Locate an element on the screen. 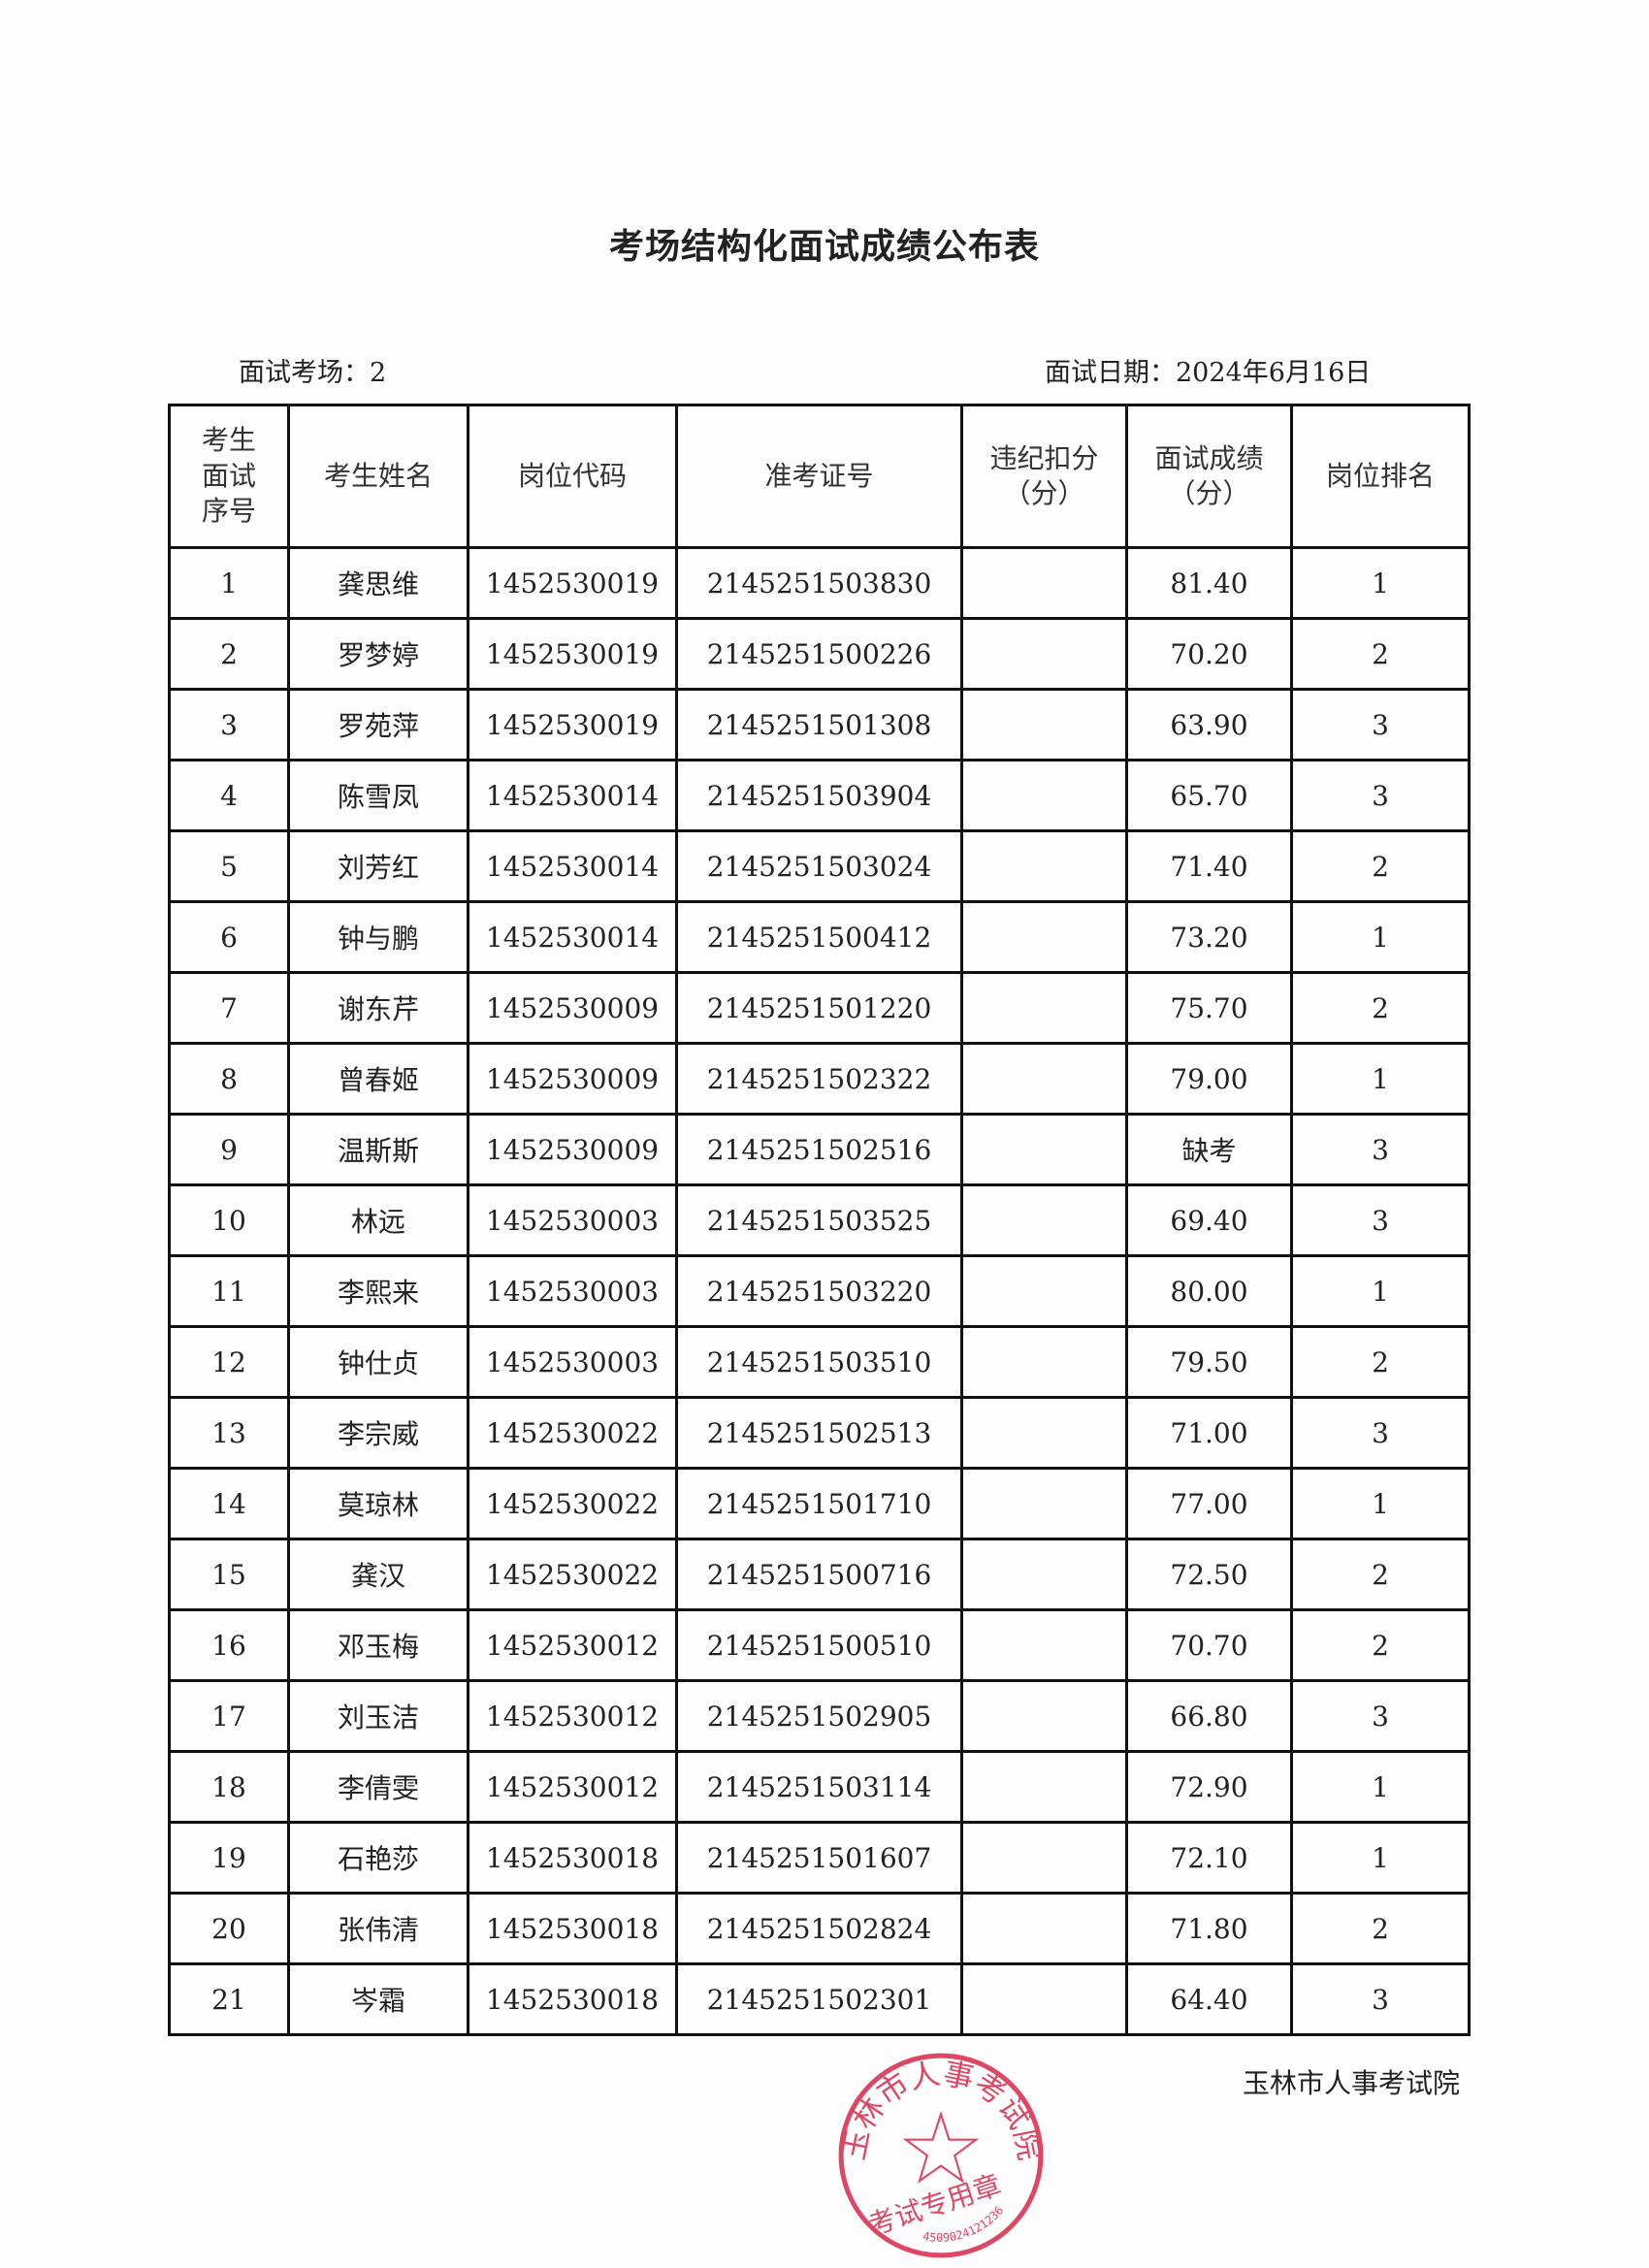 This screenshot has height=2268, width=1649. cell-seq: 4 is located at coordinates (229, 795).